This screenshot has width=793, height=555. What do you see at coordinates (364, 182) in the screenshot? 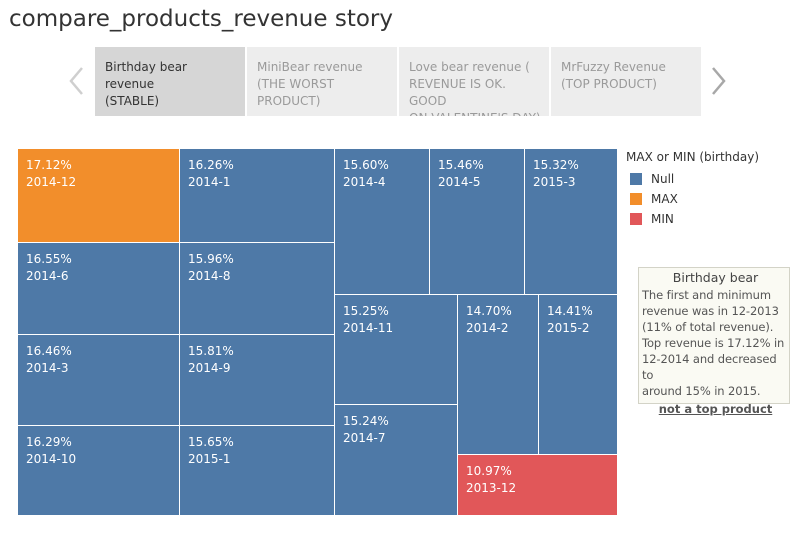
I see `treemap-month-label: 2014-4` at bounding box center [364, 182].